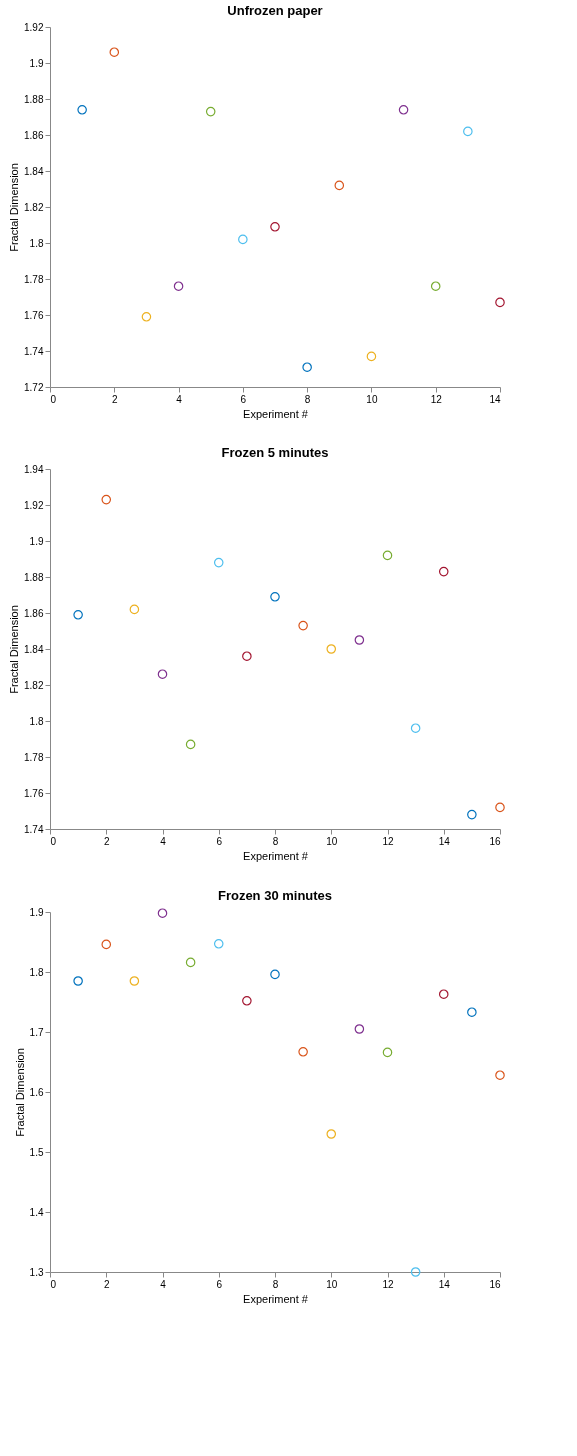 This screenshot has height=1456, width=577. Describe the element at coordinates (275, 10) in the screenshot. I see `chart-title: Unfrozen paper` at that location.